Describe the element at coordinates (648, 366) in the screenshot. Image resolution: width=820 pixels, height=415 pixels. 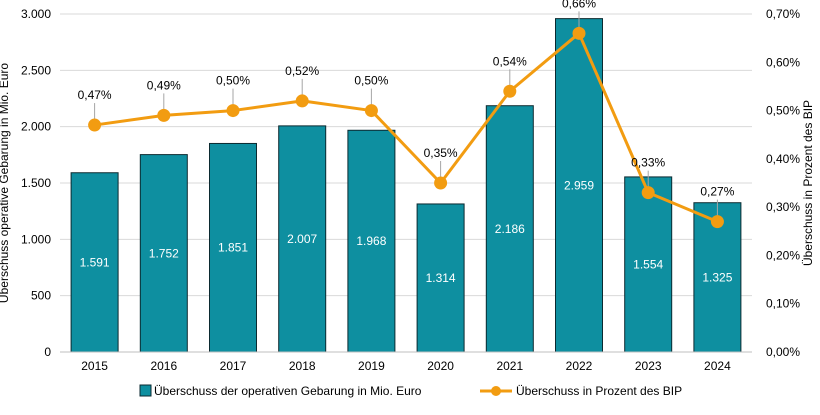
I see `x-tick-label: 2023` at that location.